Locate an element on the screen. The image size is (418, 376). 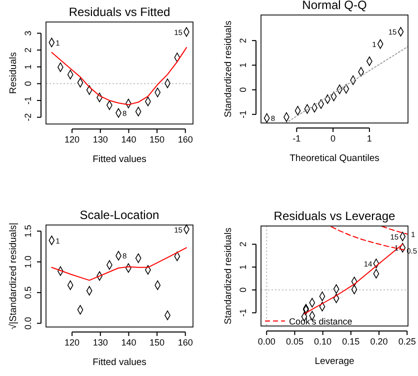
y-tick-label: 0.0 is located at coordinates (28, 323).